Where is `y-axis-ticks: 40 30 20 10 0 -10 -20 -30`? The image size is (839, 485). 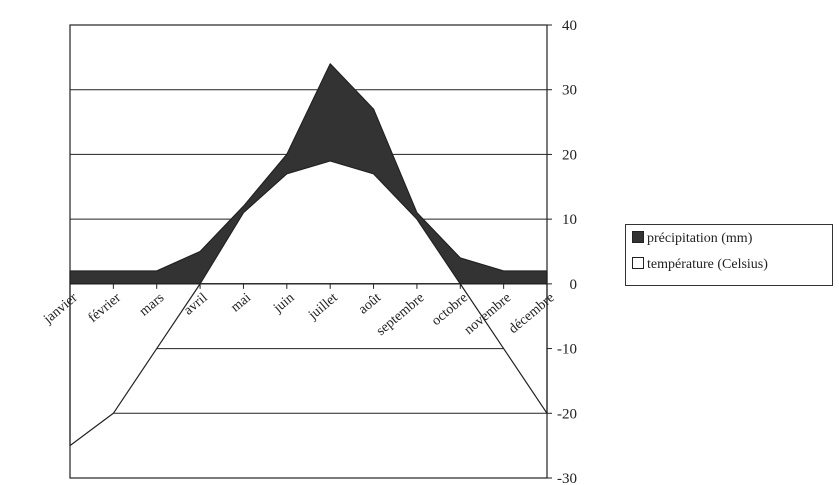
y-axis-ticks: 40 30 20 10 0 -10 -20 -30 is located at coordinates (562, 251).